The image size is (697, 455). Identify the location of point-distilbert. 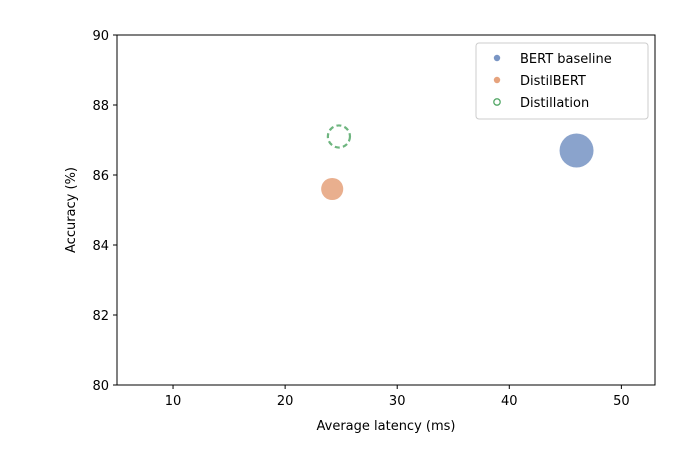
(332, 189).